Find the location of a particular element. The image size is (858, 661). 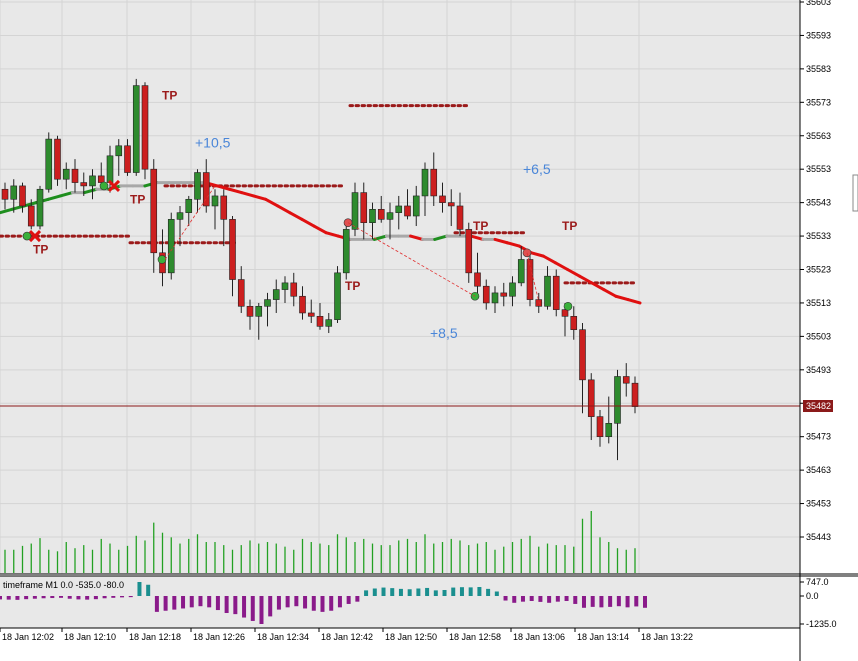

price-tick-label: 35523 is located at coordinates (818, 270).